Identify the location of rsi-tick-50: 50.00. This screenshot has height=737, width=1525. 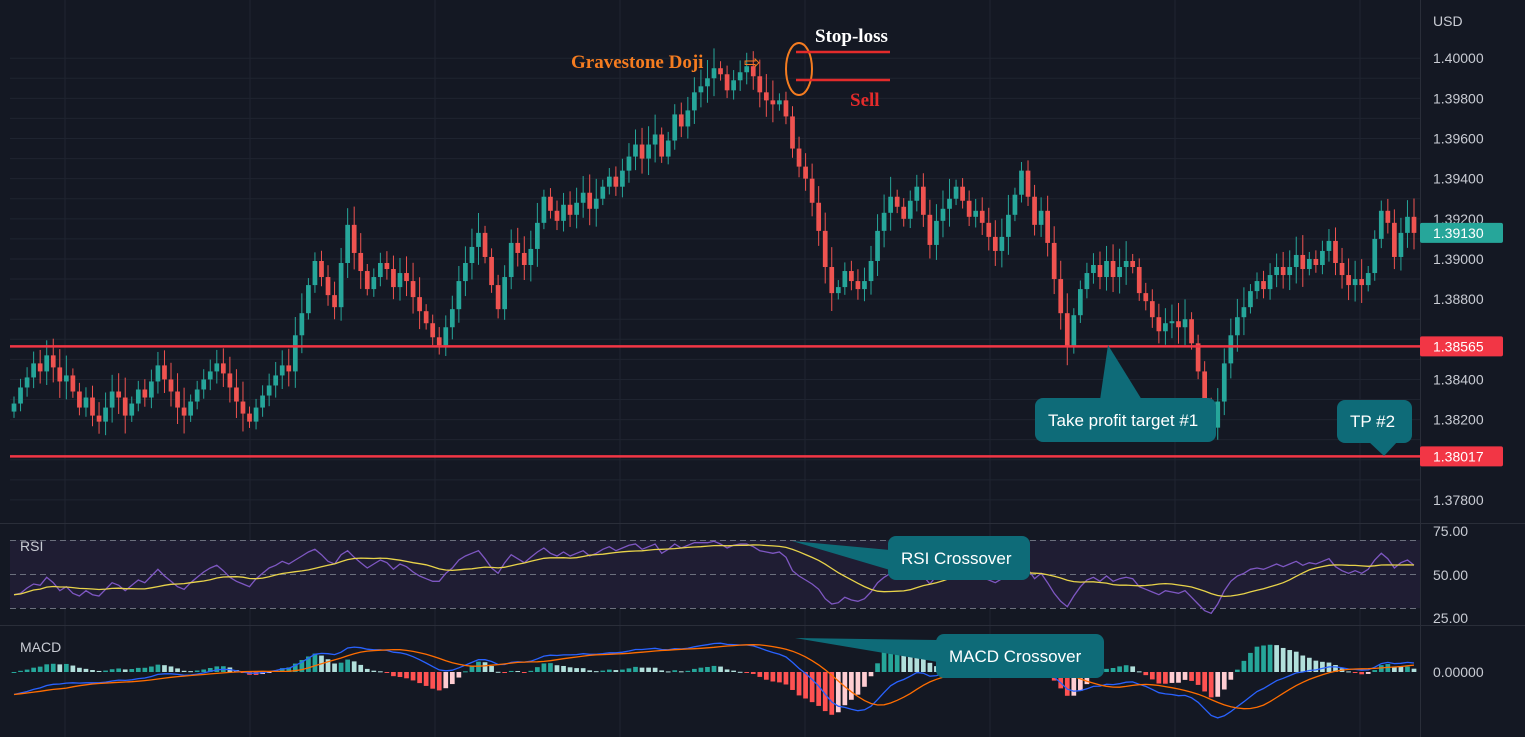
(1450, 575).